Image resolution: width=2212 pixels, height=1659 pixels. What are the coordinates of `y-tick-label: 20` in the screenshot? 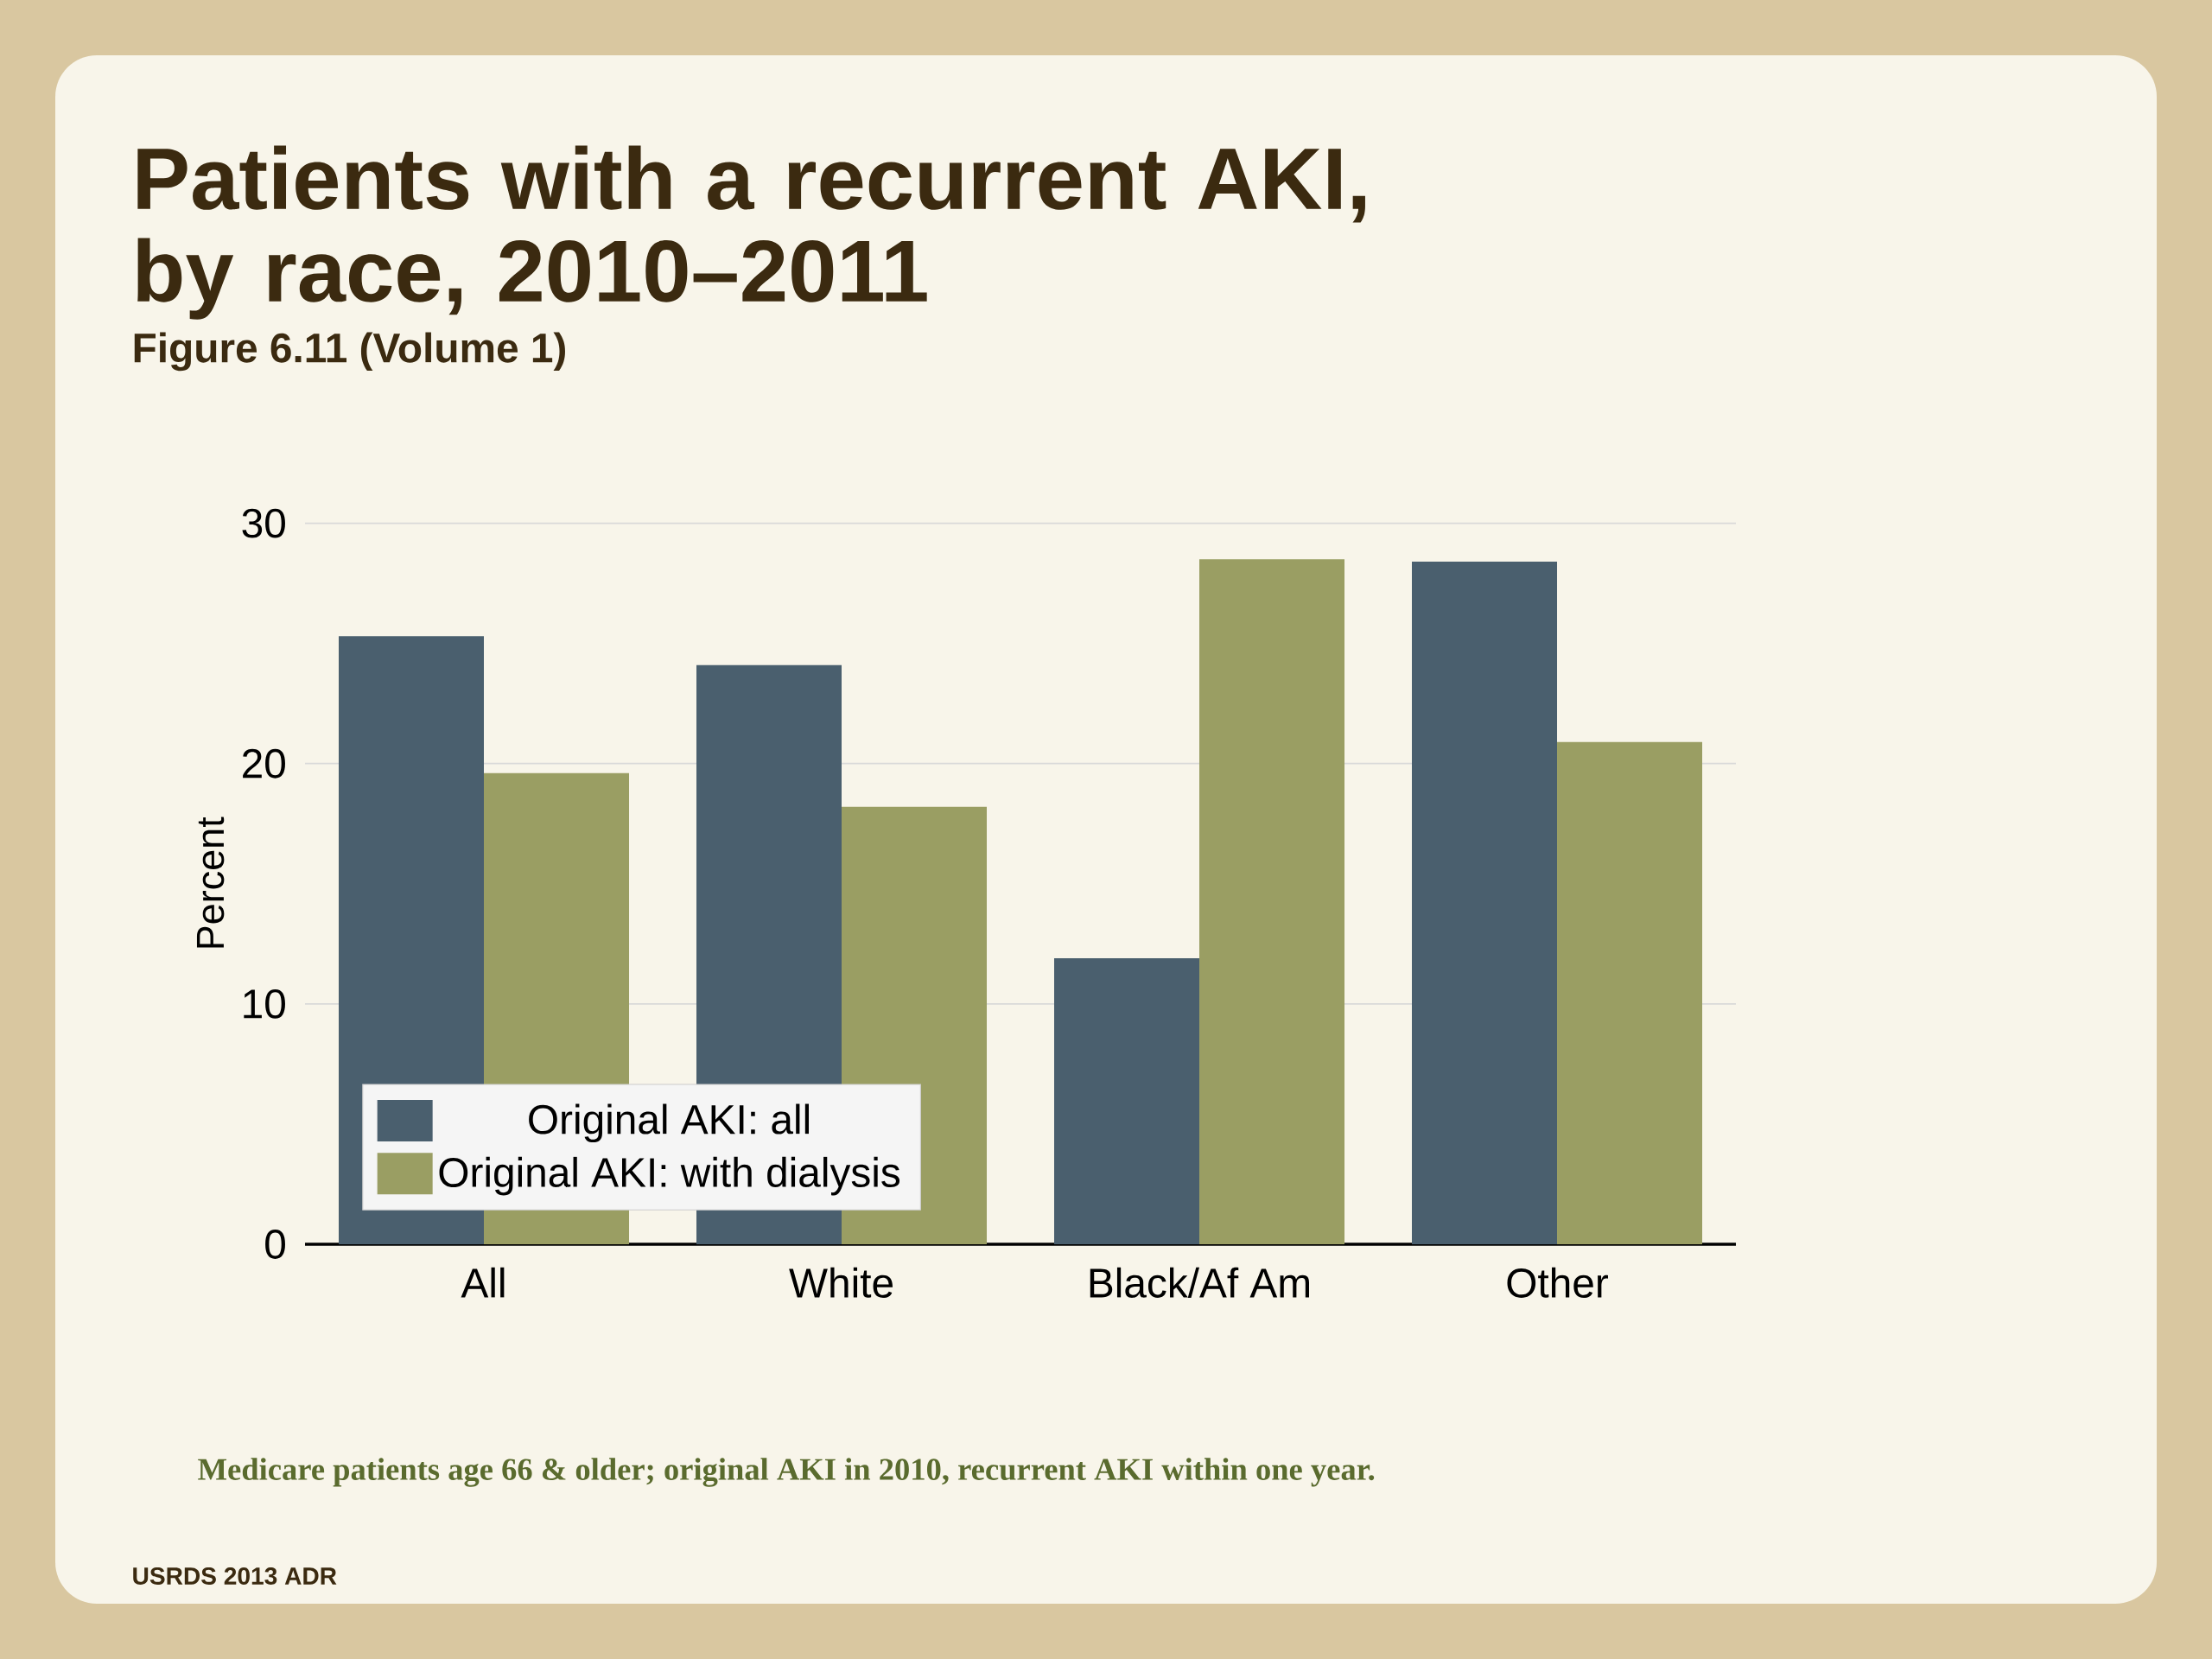 It's located at (264, 763).